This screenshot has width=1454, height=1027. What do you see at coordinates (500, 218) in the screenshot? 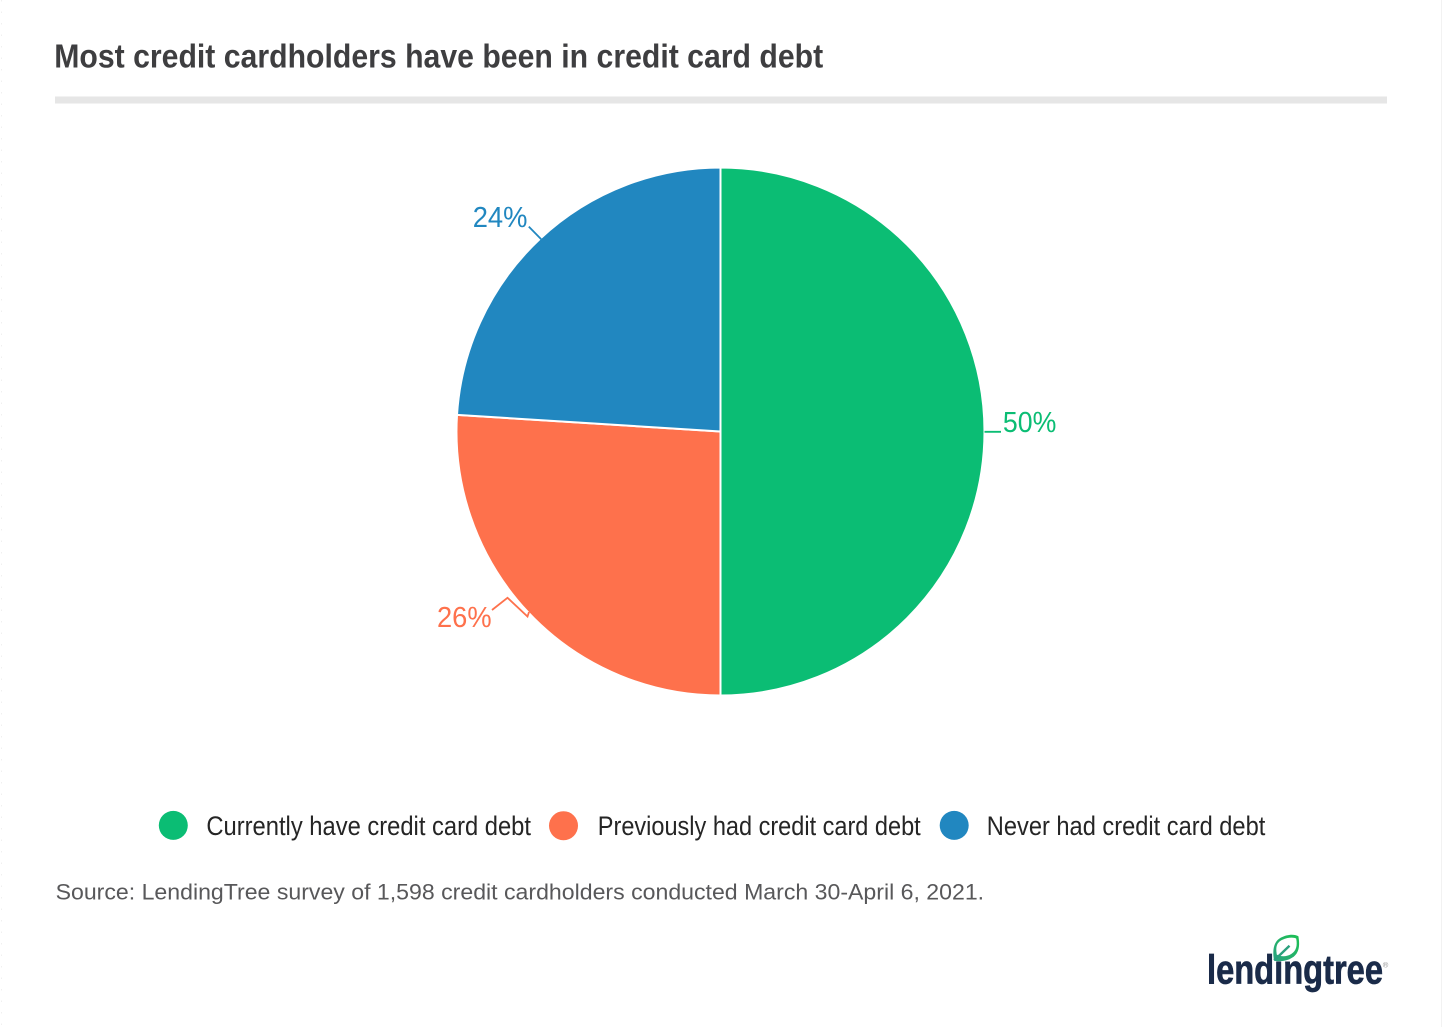
I see `svg-text: 24%` at bounding box center [500, 218].